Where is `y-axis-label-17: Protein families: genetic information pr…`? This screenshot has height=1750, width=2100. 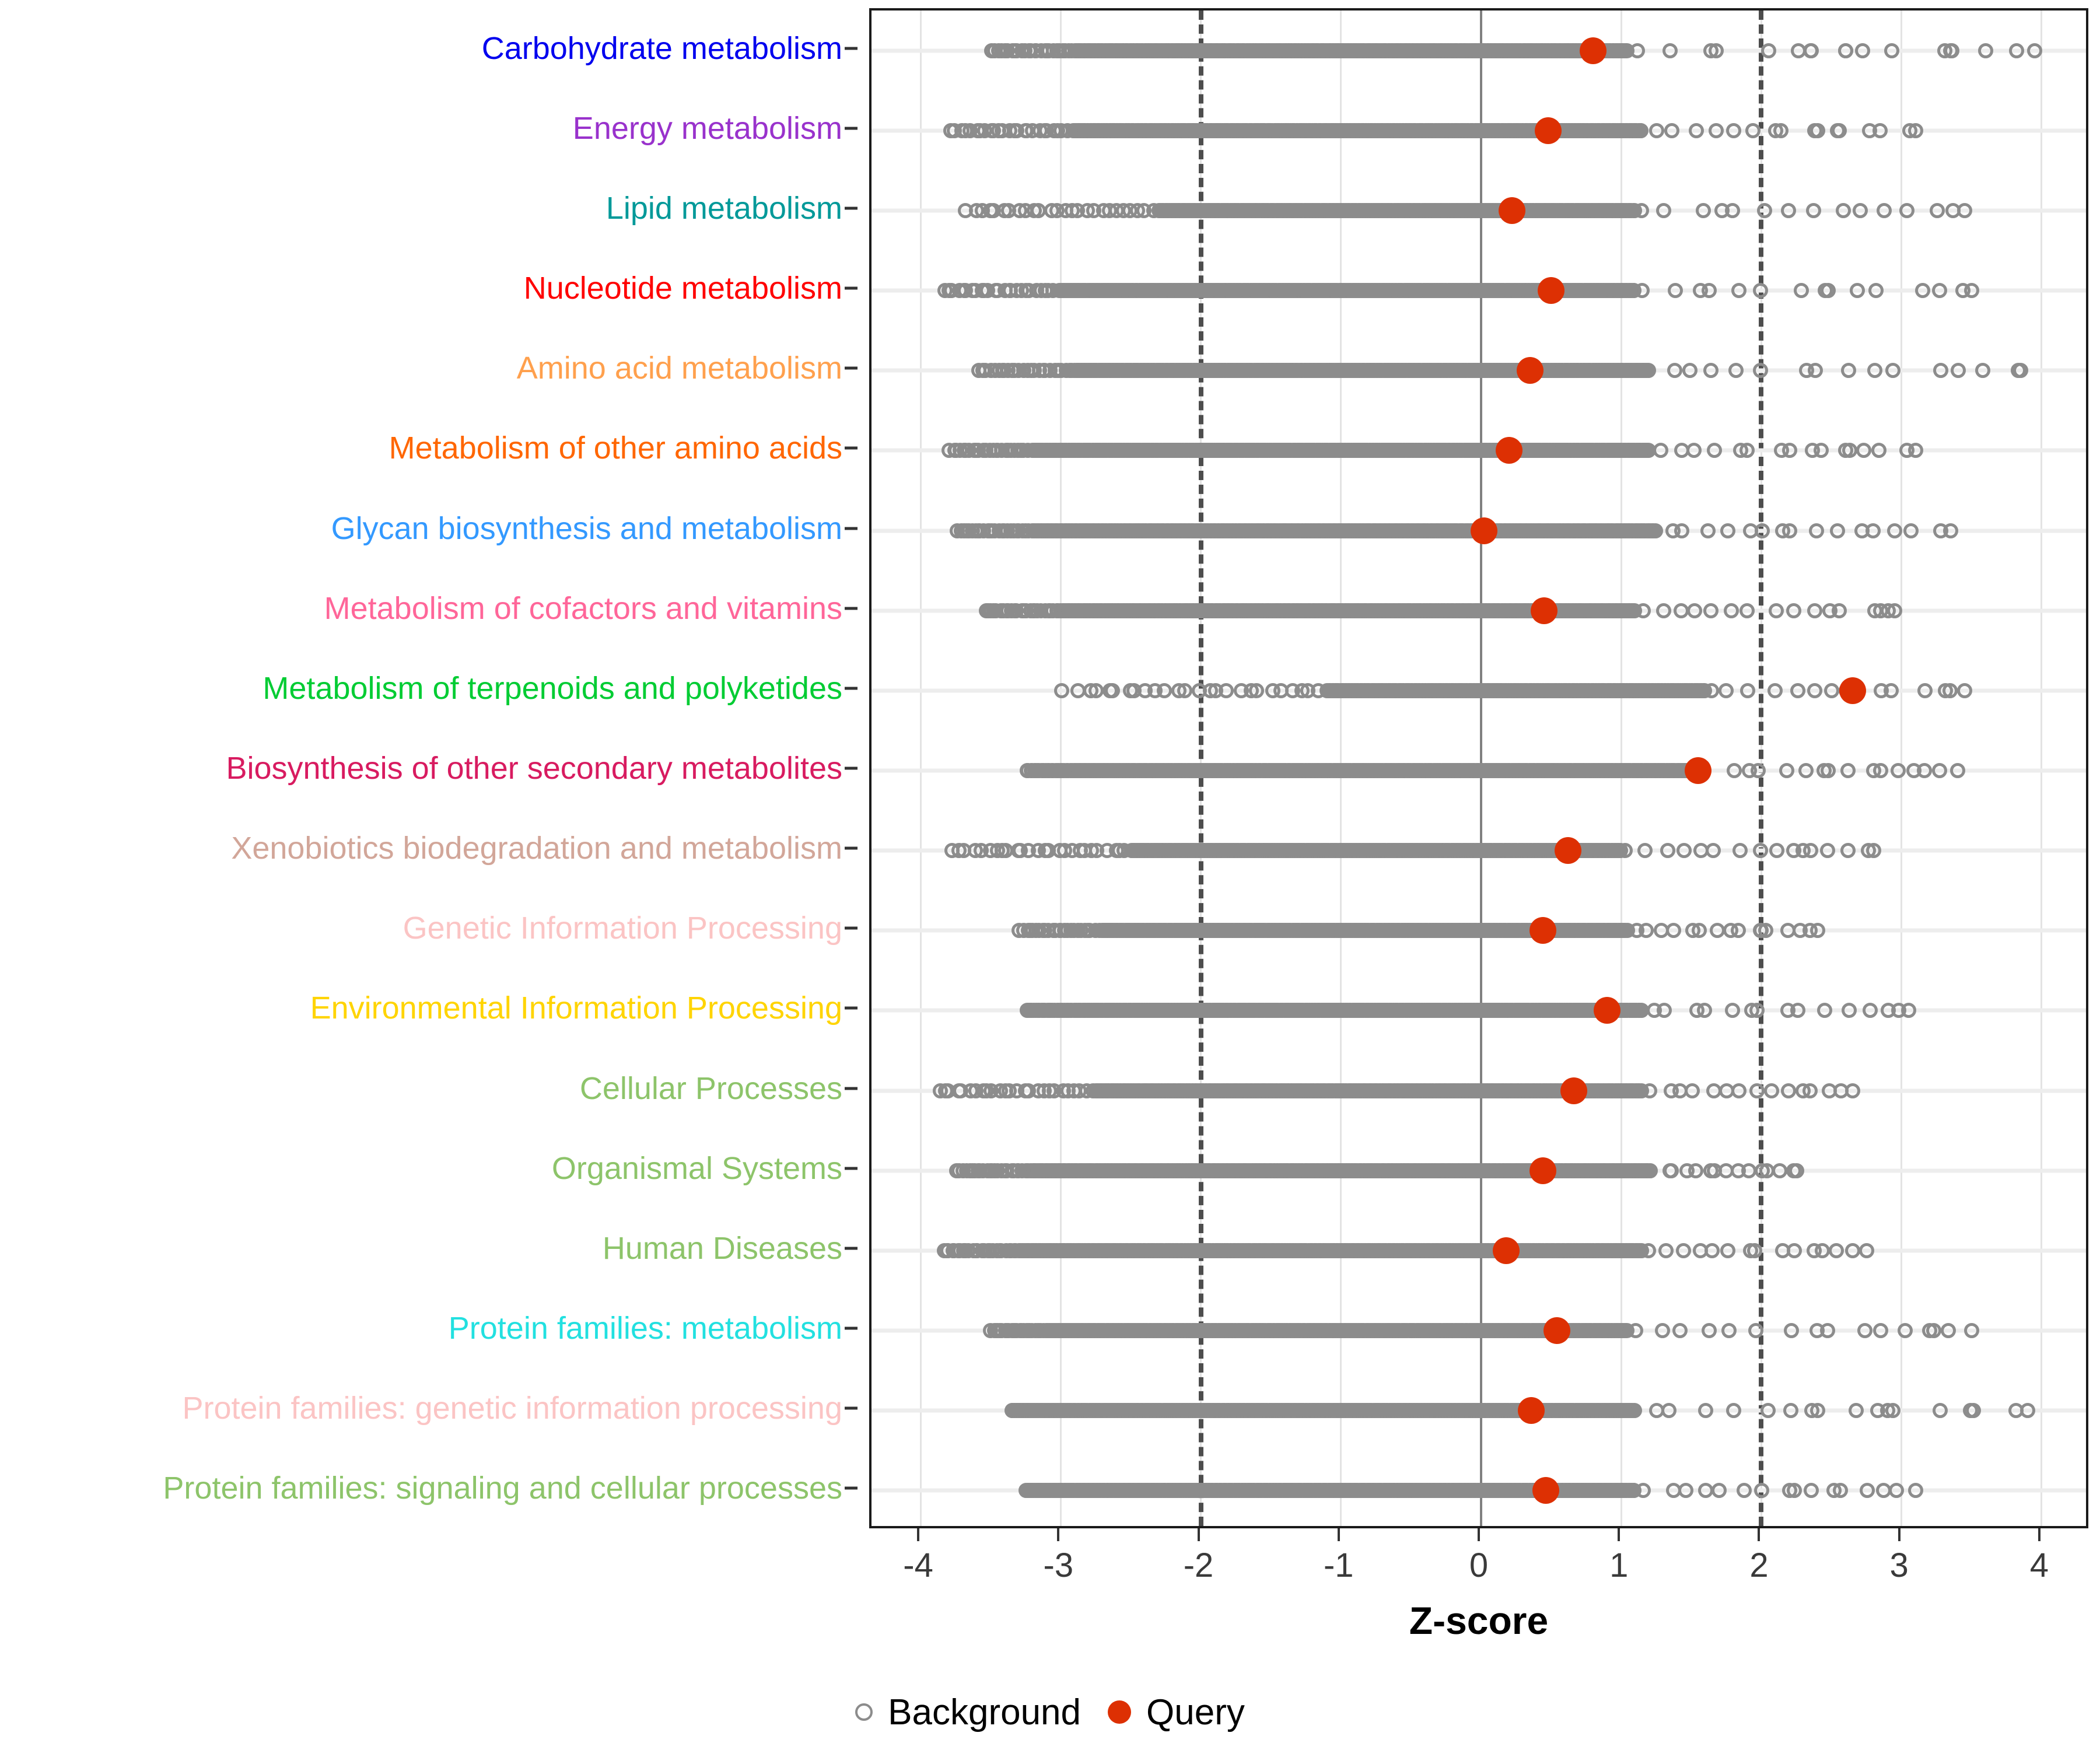 y-axis-label-17: Protein families: genetic information pr… is located at coordinates (512, 1408).